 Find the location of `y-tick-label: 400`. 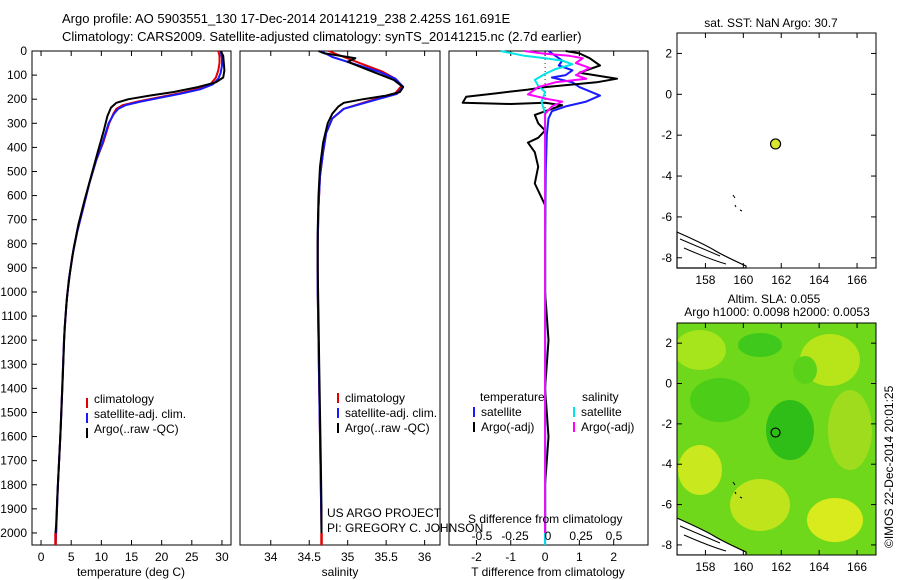

y-tick-label: 400 is located at coordinates (17, 147).